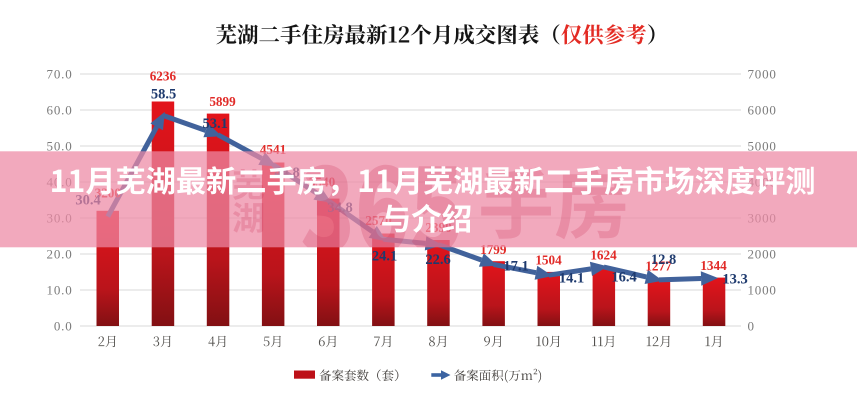 The width and height of the screenshot is (857, 400). What do you see at coordinates (603, 255) in the screenshot?
I see `svg-text: 1624` at bounding box center [603, 255].